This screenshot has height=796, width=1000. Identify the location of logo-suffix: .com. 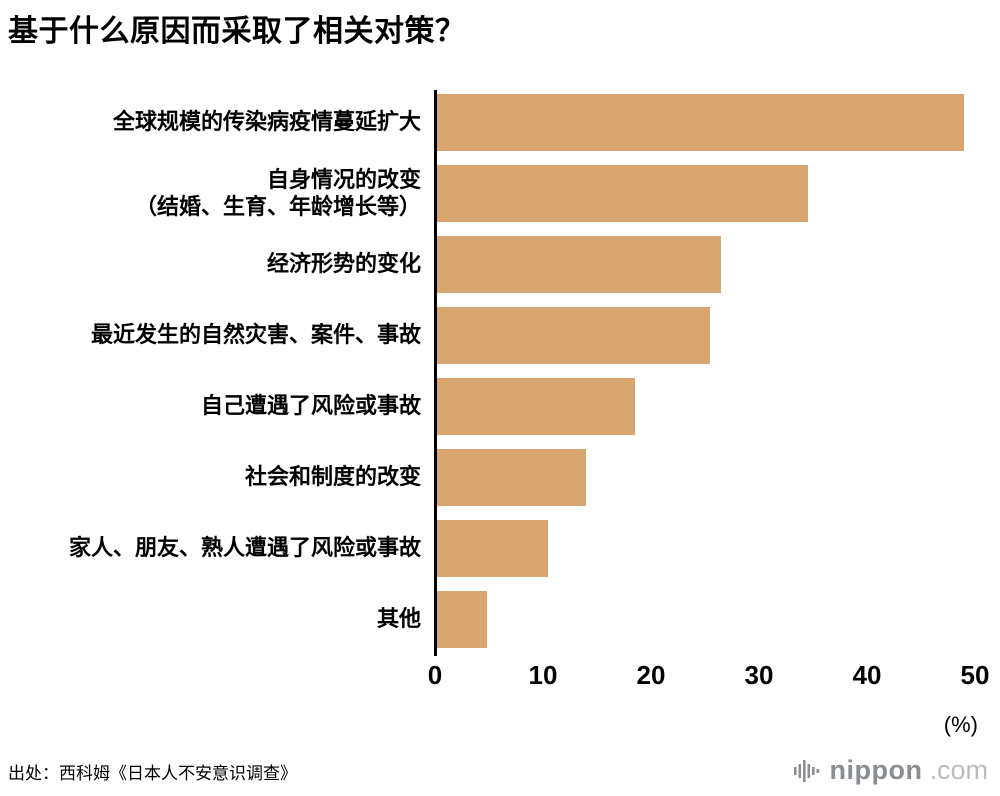
(958, 770).